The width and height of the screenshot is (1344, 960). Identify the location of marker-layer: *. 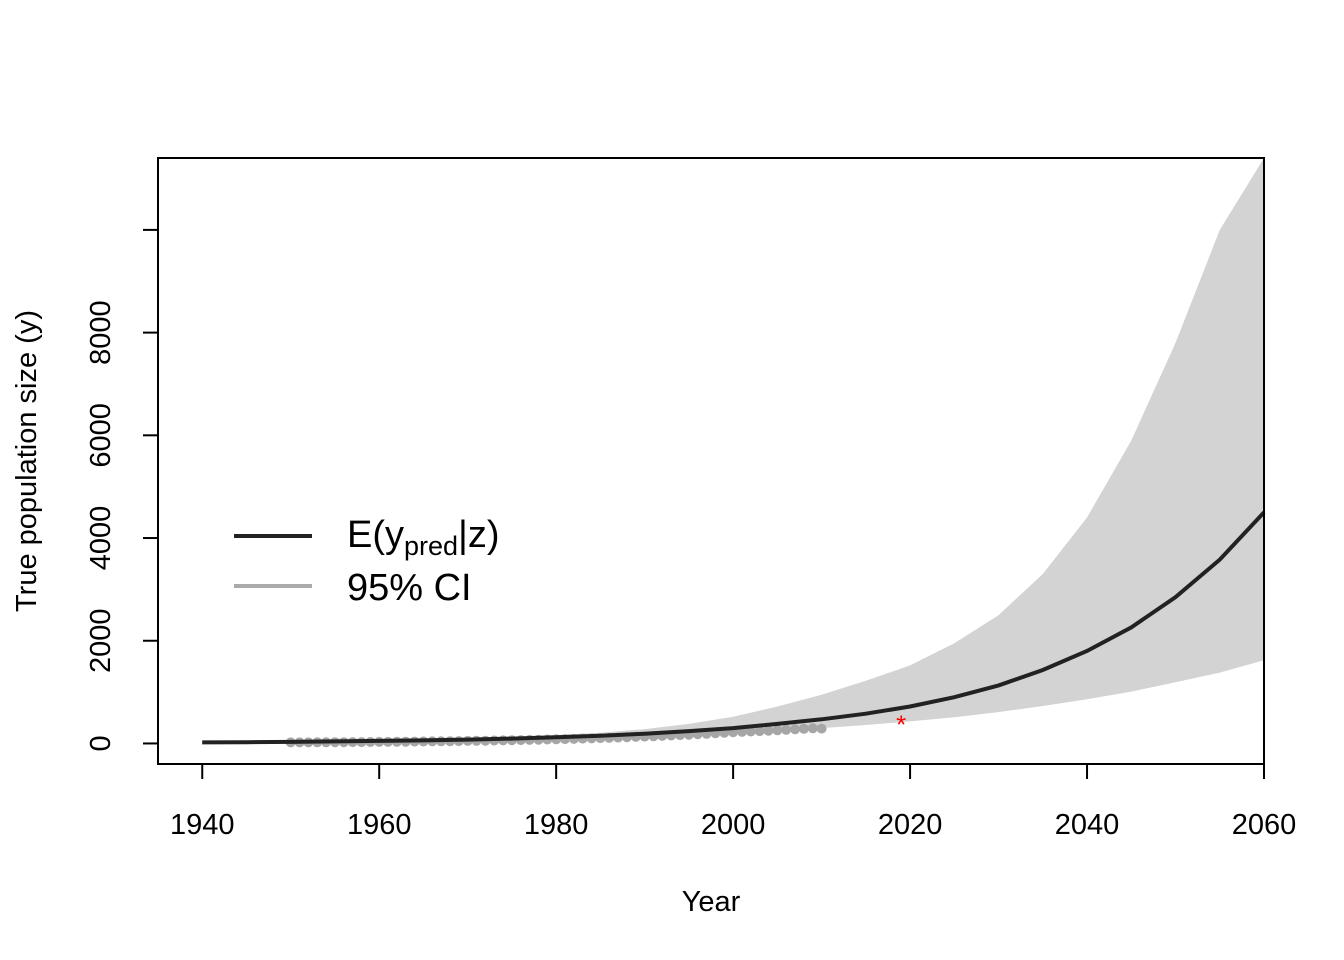
(901, 724).